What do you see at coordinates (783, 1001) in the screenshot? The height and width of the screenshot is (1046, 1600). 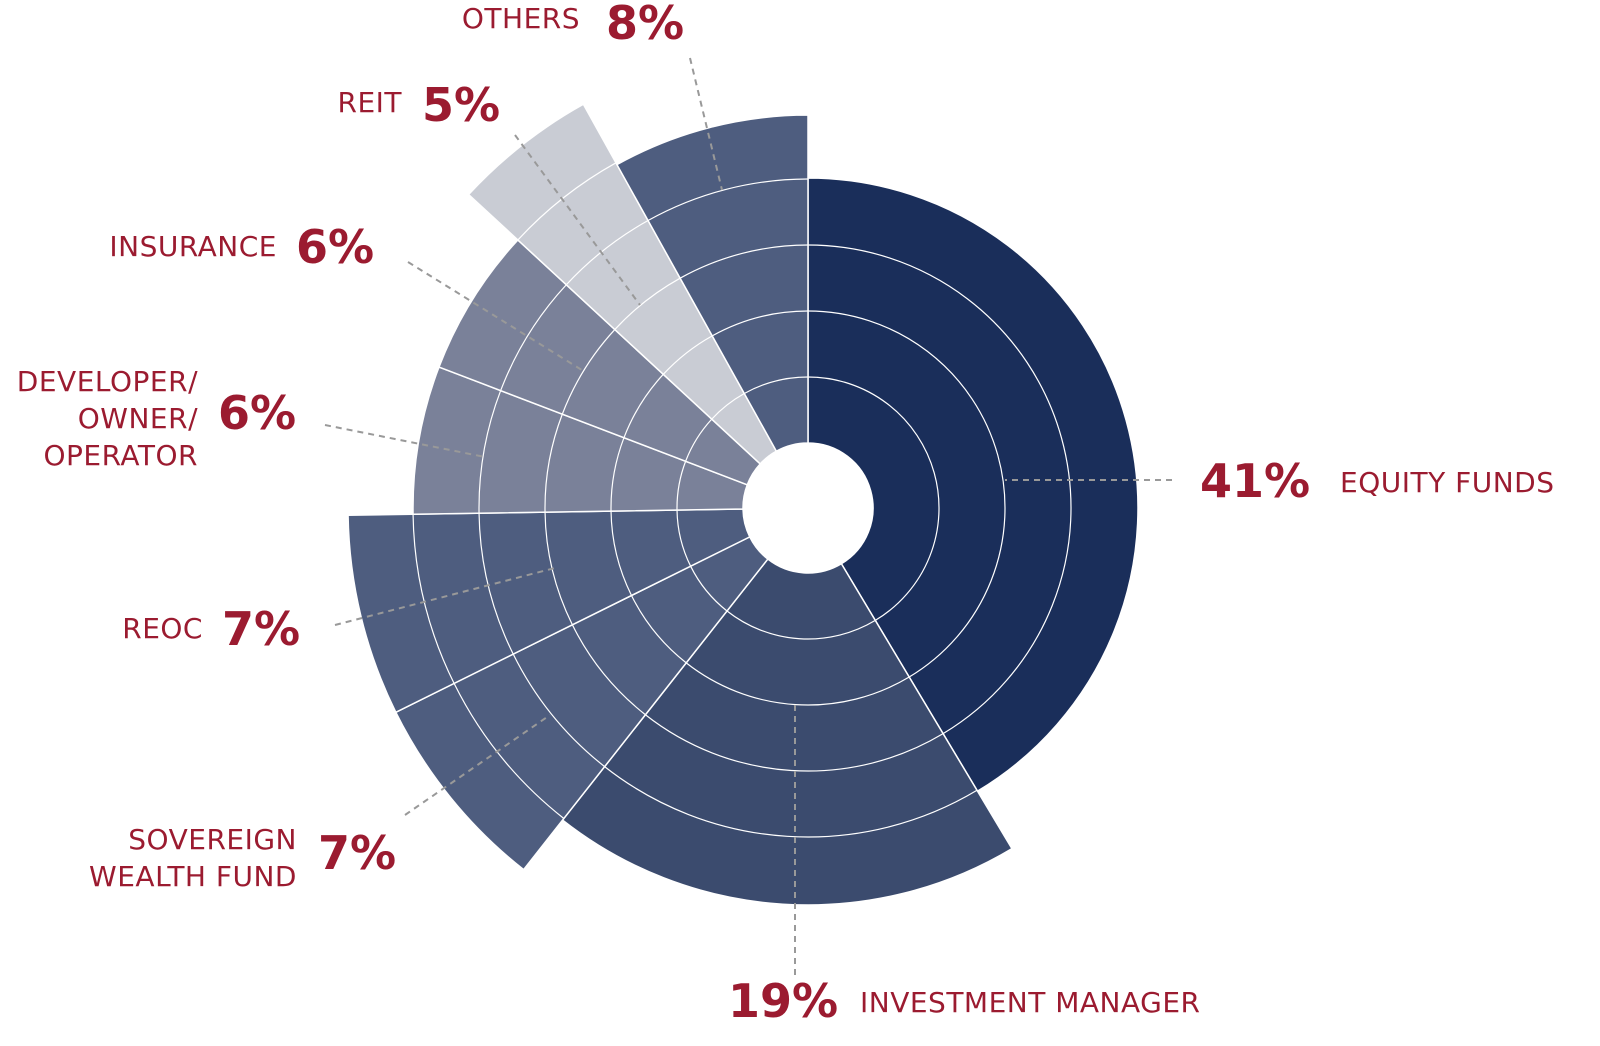 I see `value-label: 19%` at bounding box center [783, 1001].